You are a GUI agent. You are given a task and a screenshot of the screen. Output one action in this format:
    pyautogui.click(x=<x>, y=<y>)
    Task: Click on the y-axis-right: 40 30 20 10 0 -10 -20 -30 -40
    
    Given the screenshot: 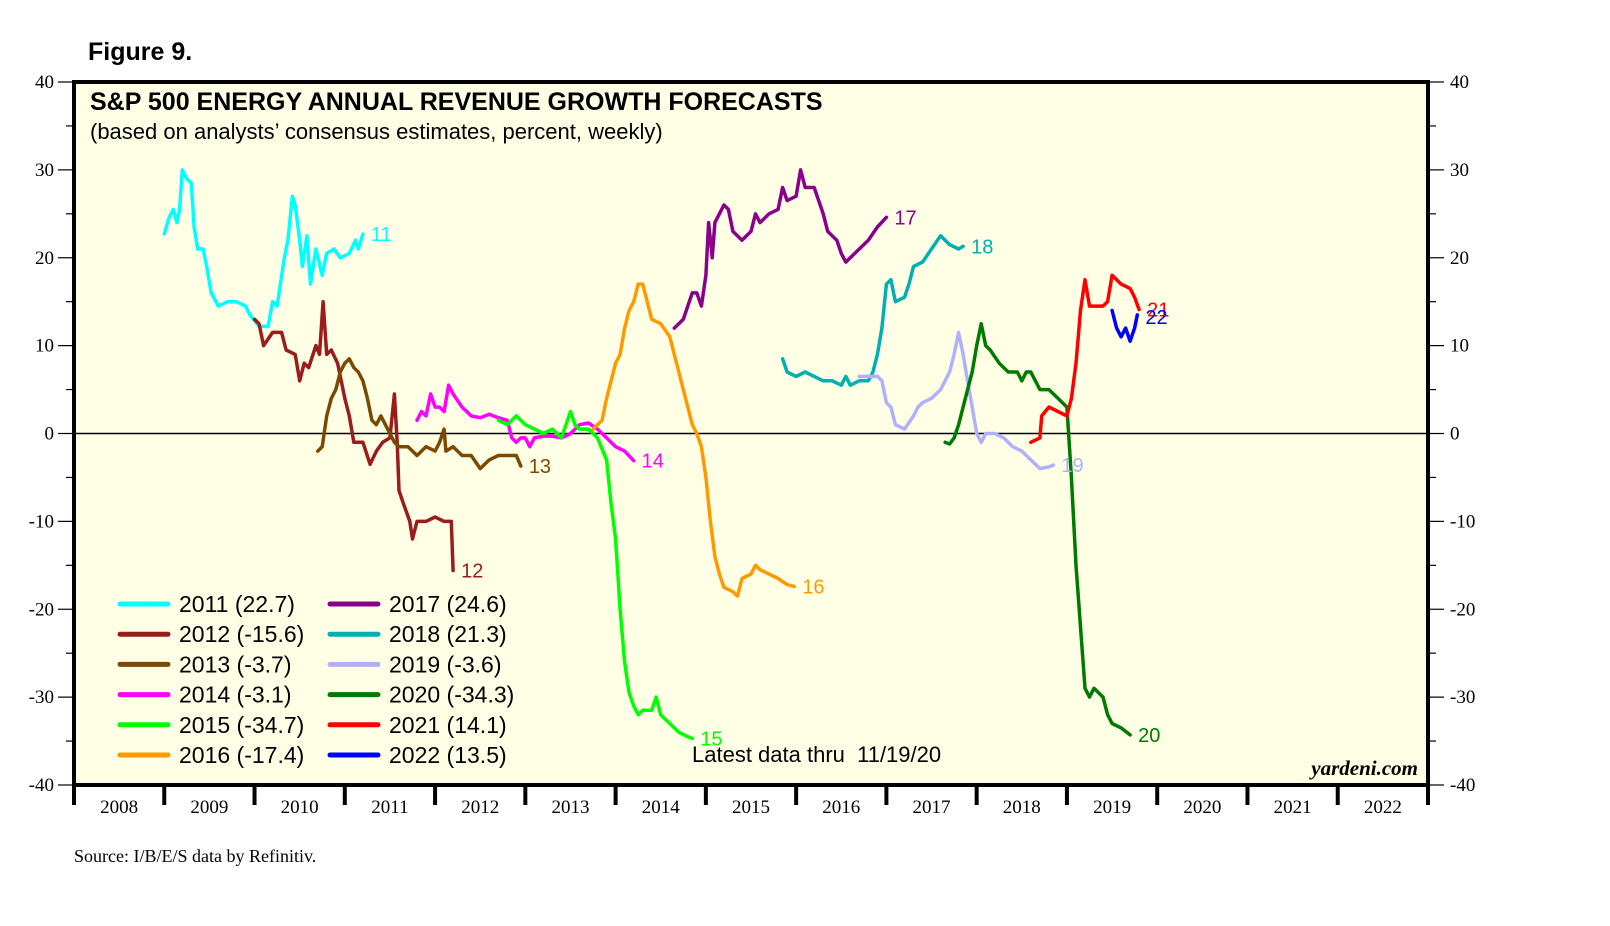 What is the action you would take?
    pyautogui.click(x=1451, y=434)
    